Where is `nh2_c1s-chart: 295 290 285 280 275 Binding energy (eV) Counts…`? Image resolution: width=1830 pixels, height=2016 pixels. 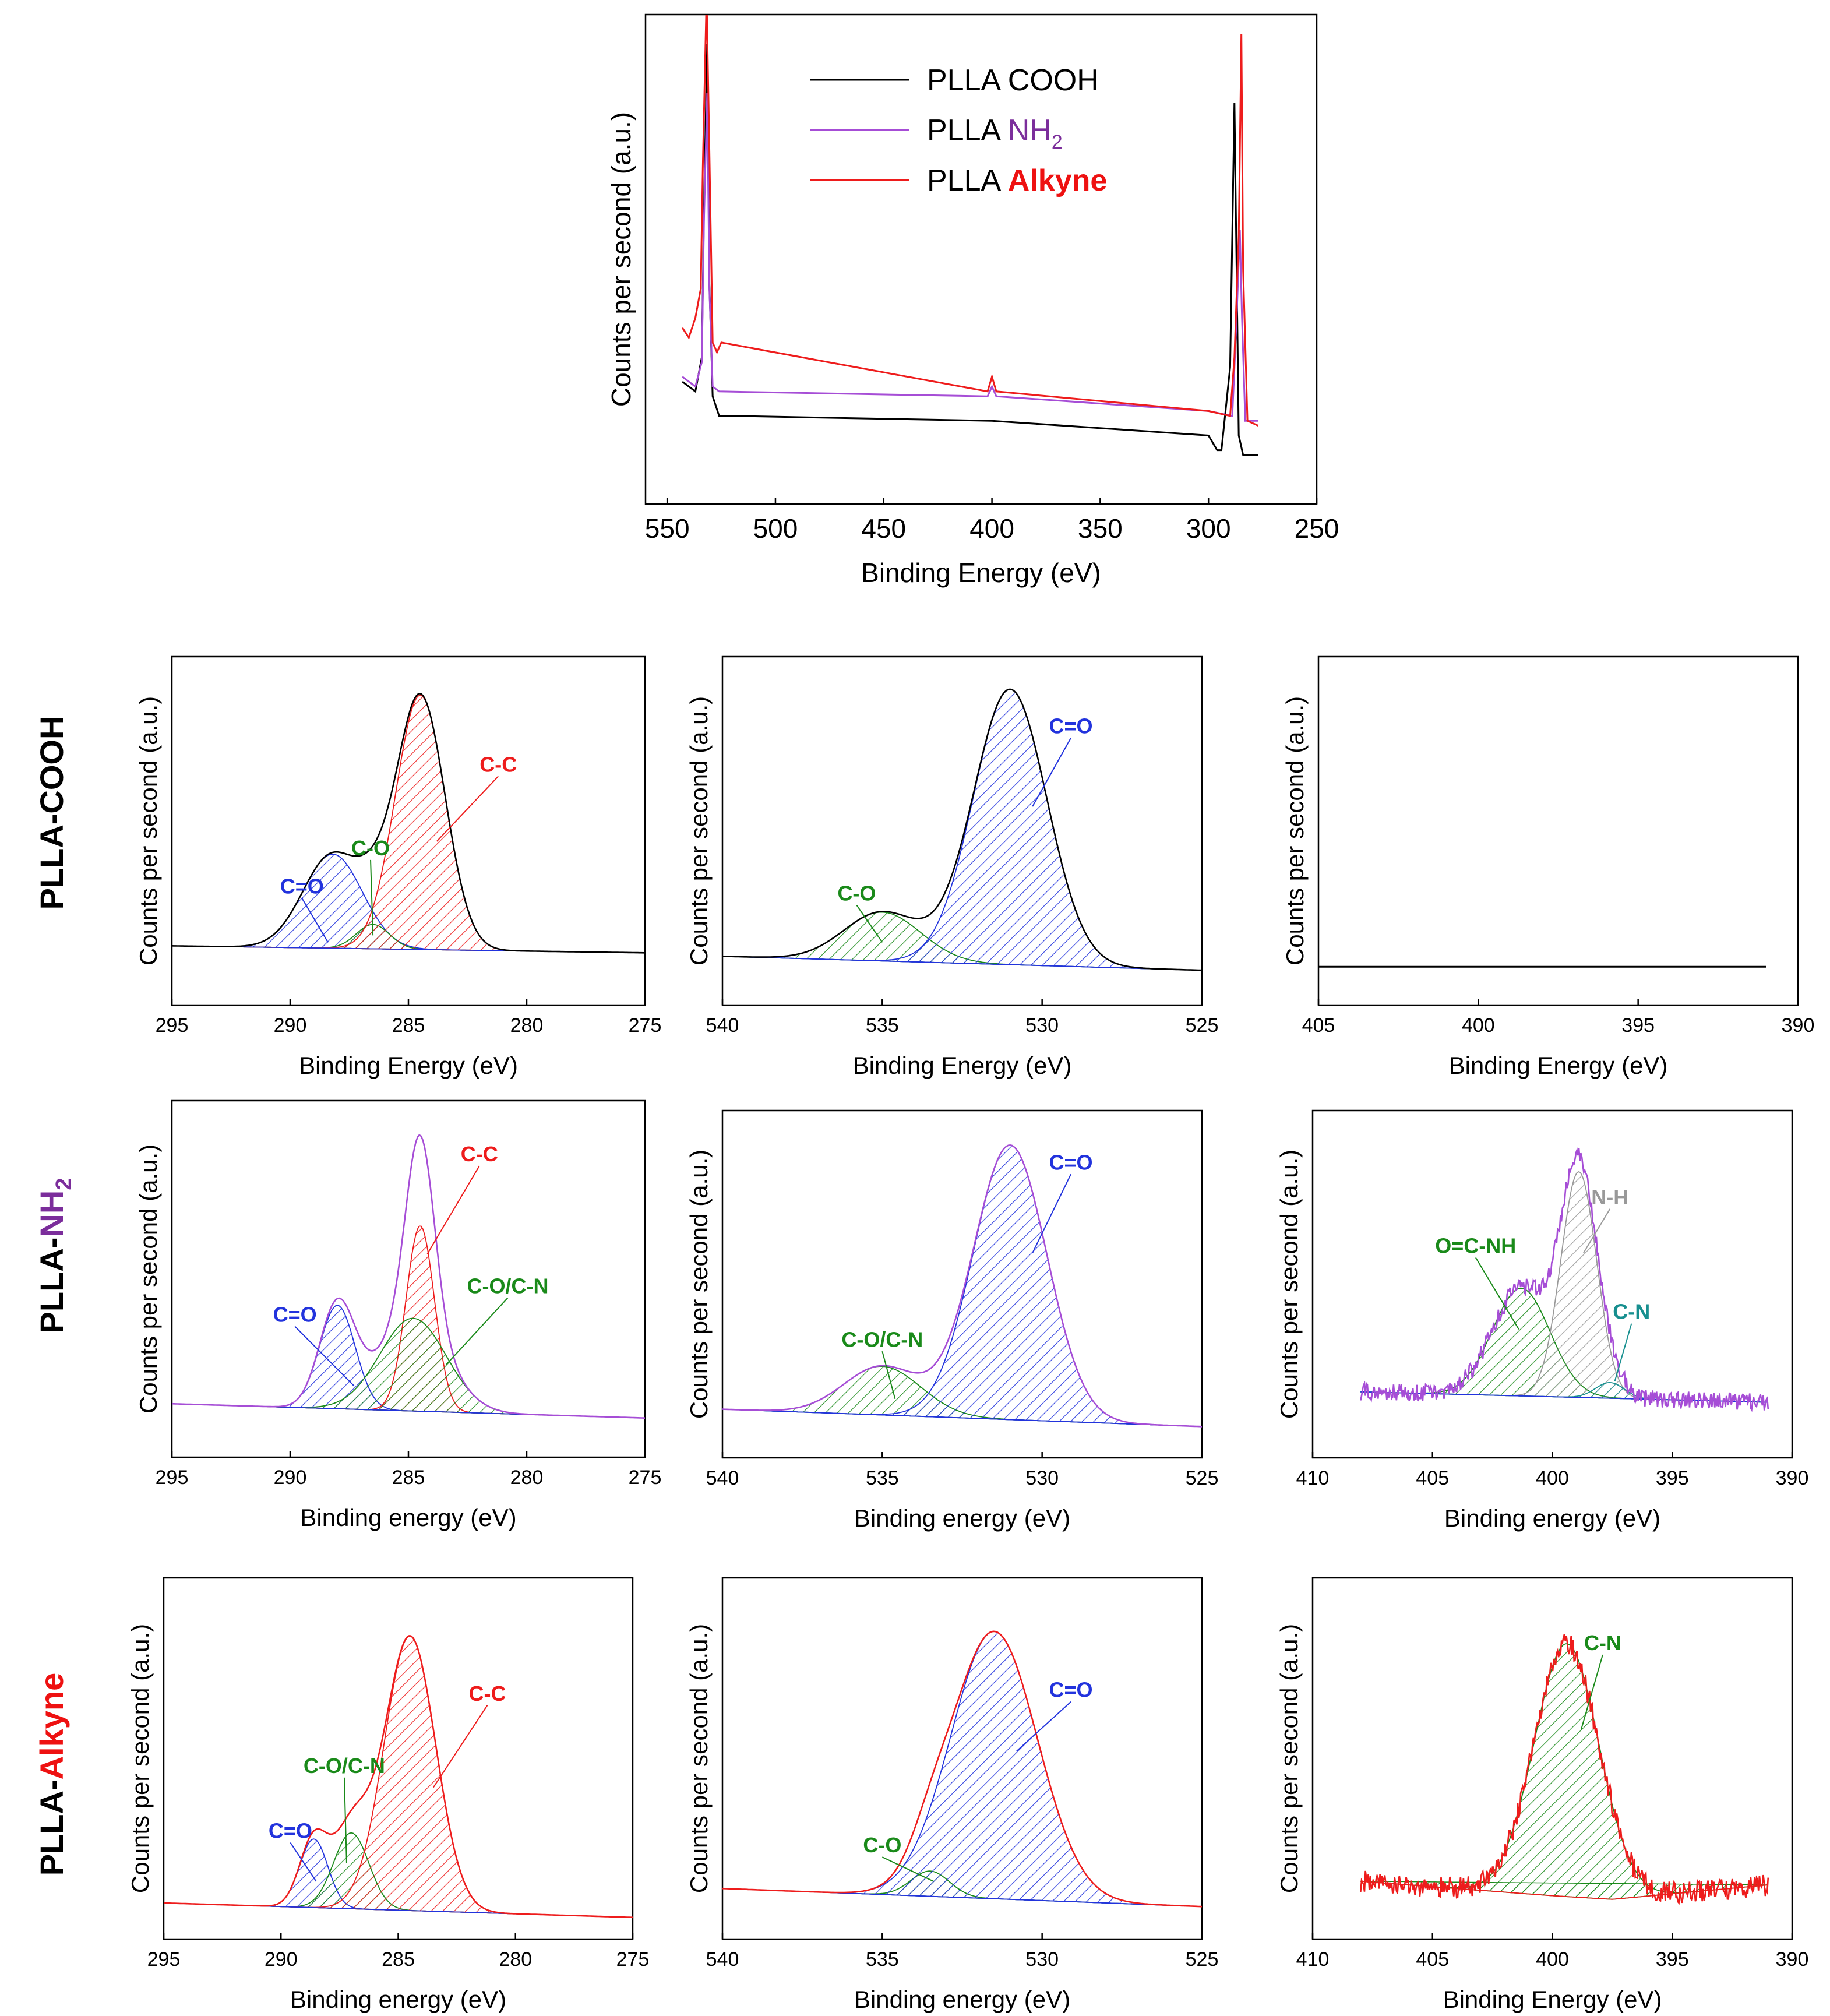
nh2_c1s-chart: 295 290 285 280 275 Binding energy (eV) Counts… is located at coordinates (398, 1315).